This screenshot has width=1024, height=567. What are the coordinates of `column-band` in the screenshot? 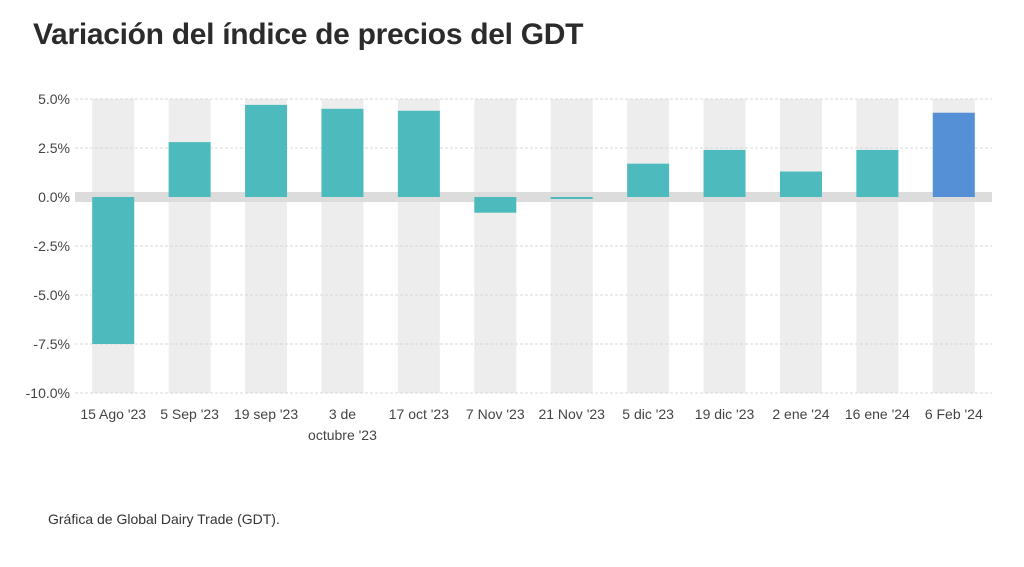 It's located at (724, 246).